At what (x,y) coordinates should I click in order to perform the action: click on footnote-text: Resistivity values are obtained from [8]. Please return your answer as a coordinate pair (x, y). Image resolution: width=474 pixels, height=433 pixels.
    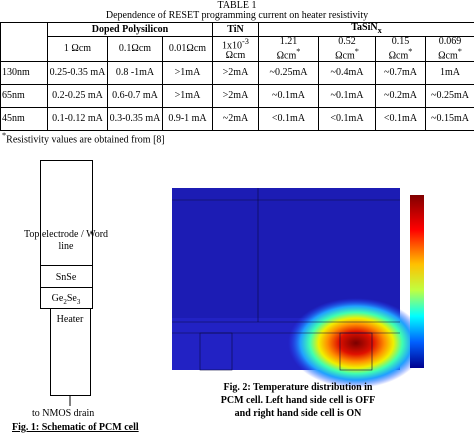
    Looking at the image, I should click on (85, 140).